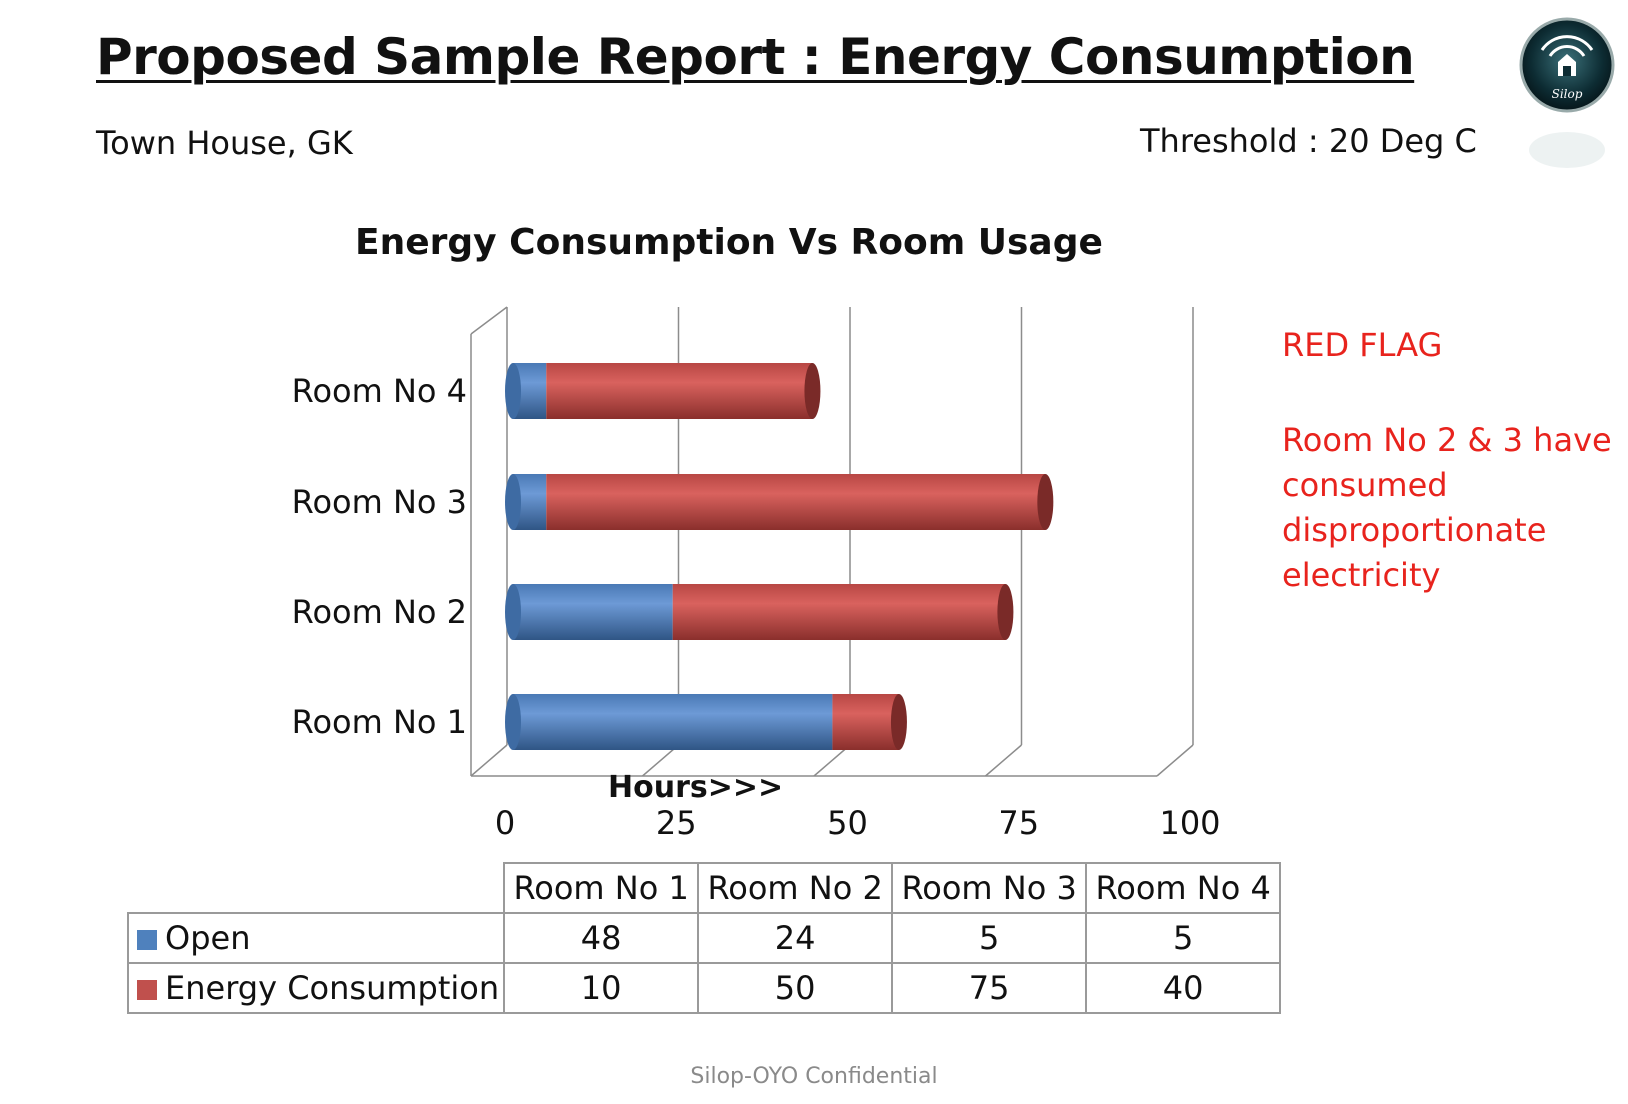 This screenshot has width=1628, height=1104. What do you see at coordinates (814, 1076) in the screenshot?
I see `footer-confidential: Silop-OYO Confidential` at bounding box center [814, 1076].